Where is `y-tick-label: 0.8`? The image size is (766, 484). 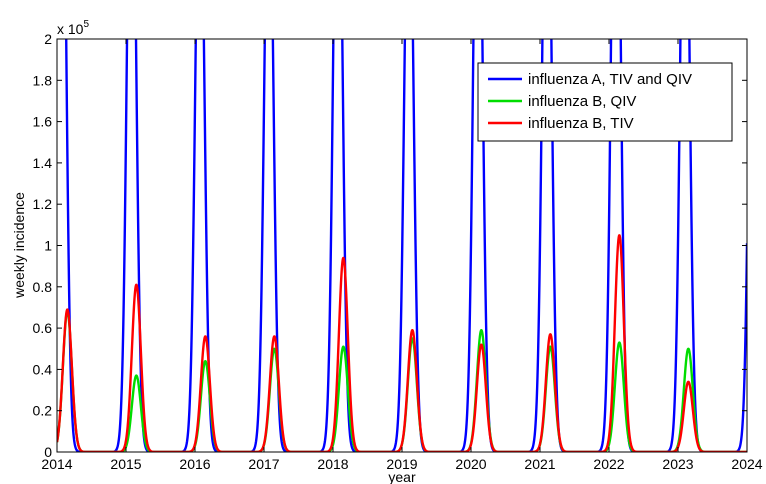 y-tick-label: 0.8 is located at coordinates (43, 287).